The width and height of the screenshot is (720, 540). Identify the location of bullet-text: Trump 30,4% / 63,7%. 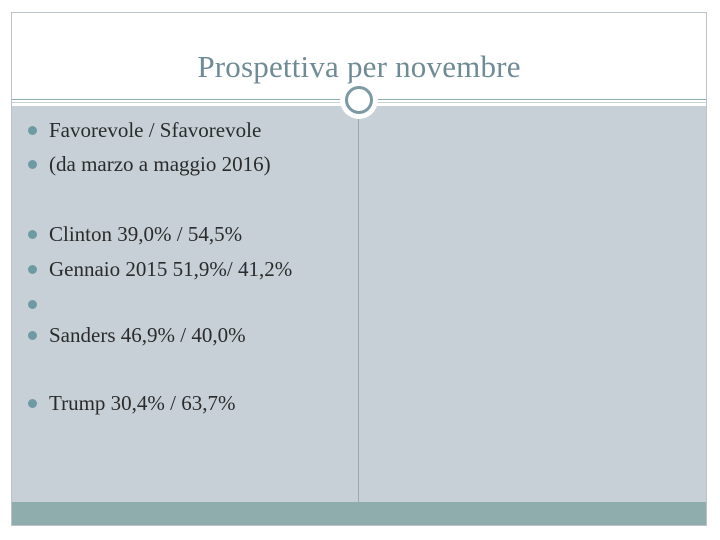
(142, 403).